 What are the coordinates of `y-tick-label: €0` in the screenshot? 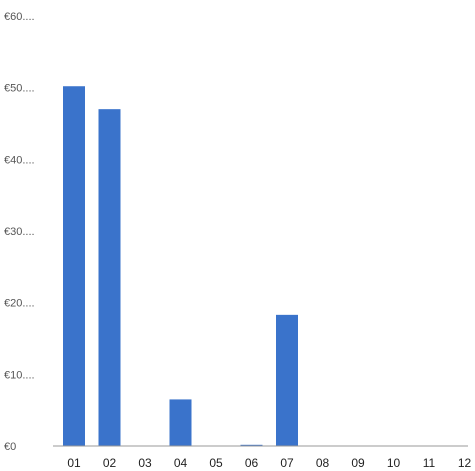 It's located at (10, 447).